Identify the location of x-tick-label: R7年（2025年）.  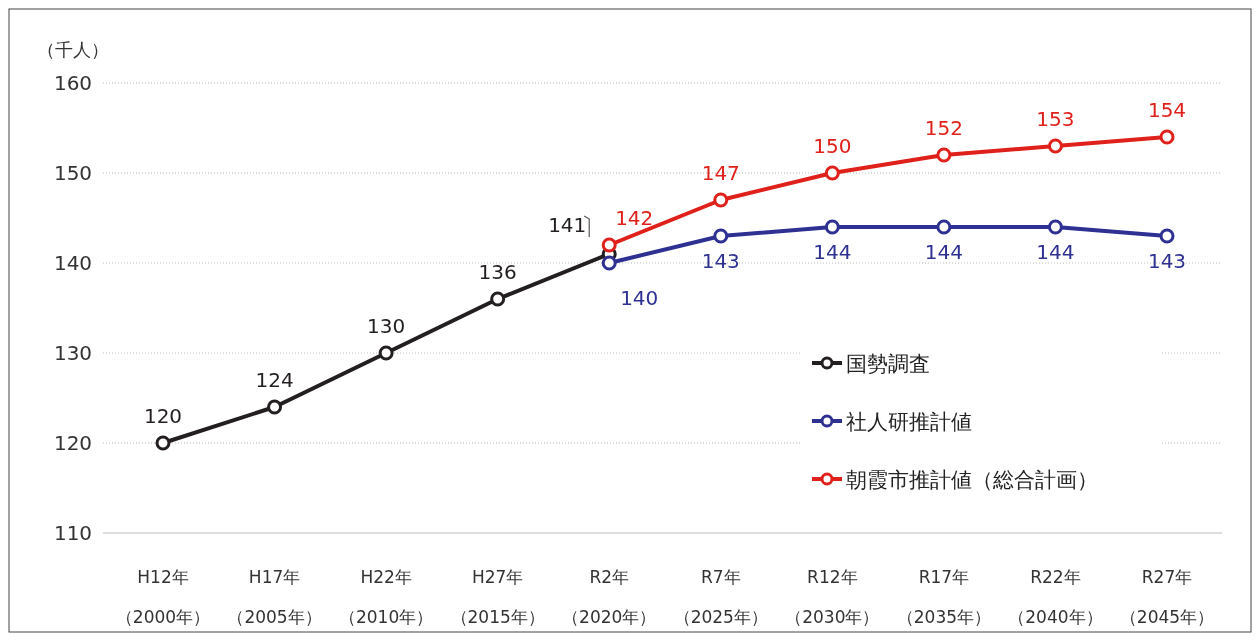
(720, 597).